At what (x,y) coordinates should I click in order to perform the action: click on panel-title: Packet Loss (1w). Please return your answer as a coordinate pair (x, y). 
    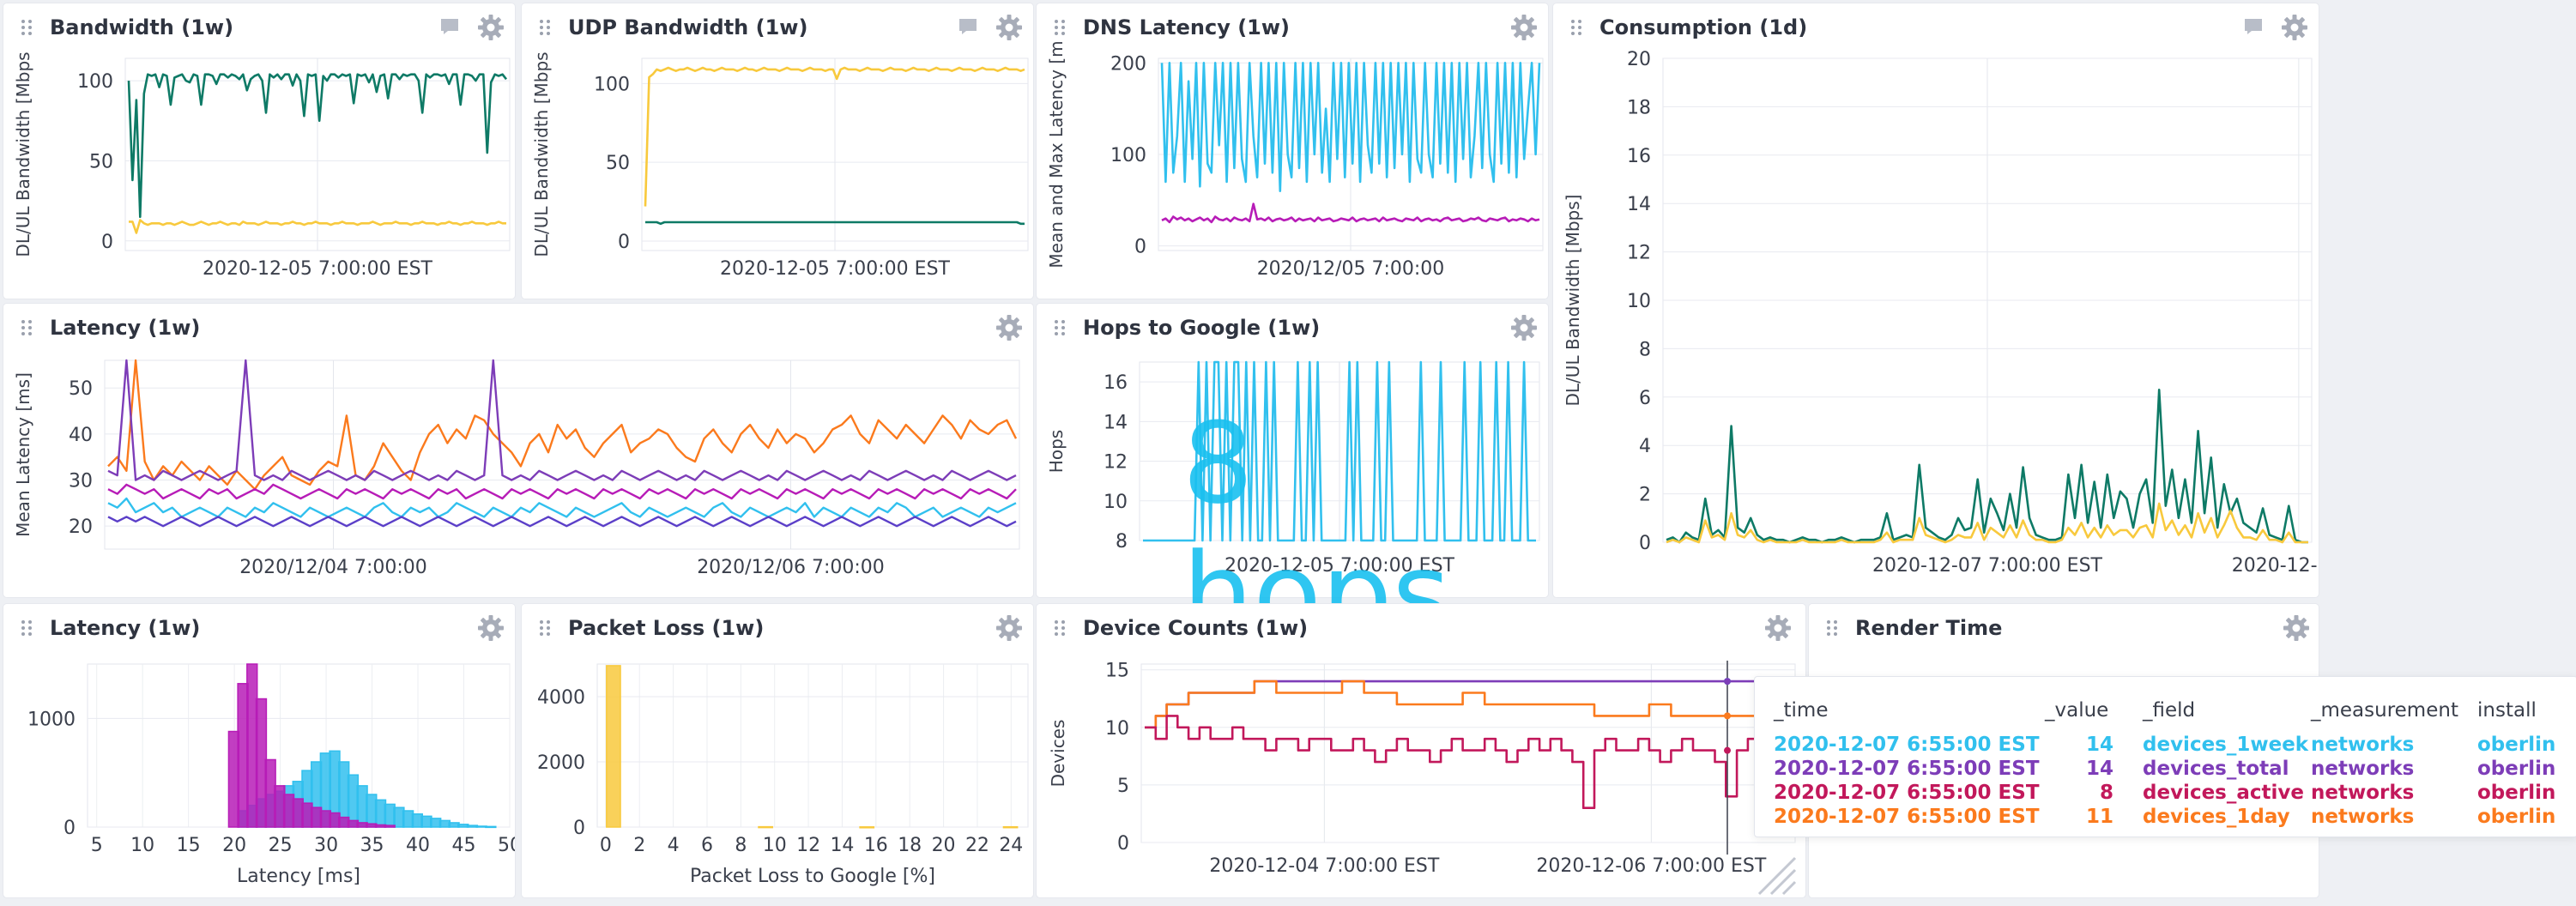
    Looking at the image, I should click on (666, 628).